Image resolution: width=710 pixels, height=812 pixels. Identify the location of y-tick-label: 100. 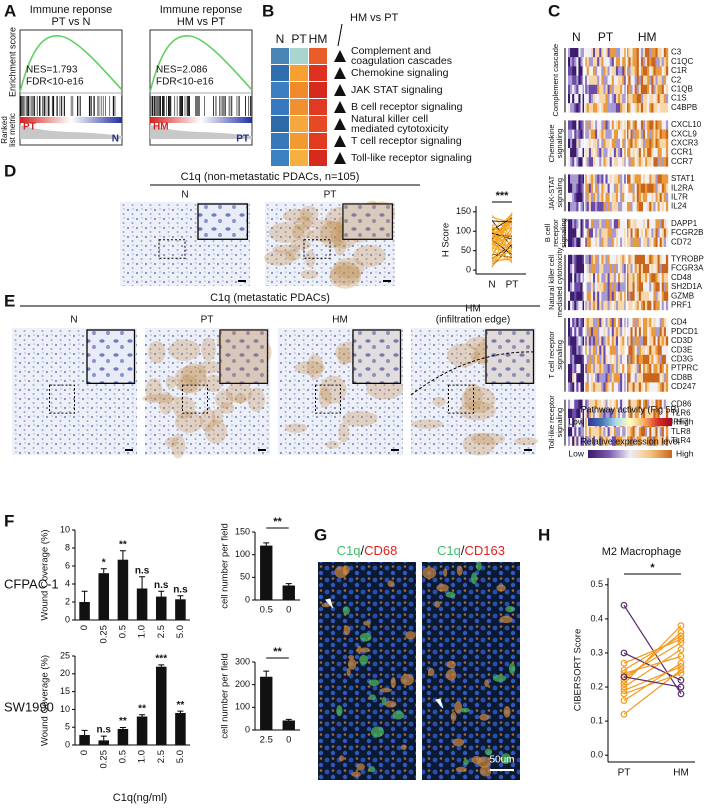
(242, 707).